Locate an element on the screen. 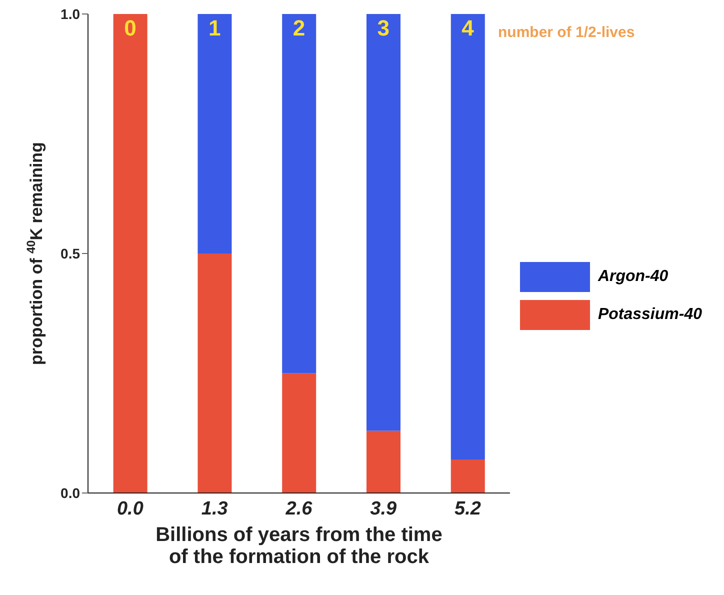  annotation: number of 1/2-lives is located at coordinates (566, 32).